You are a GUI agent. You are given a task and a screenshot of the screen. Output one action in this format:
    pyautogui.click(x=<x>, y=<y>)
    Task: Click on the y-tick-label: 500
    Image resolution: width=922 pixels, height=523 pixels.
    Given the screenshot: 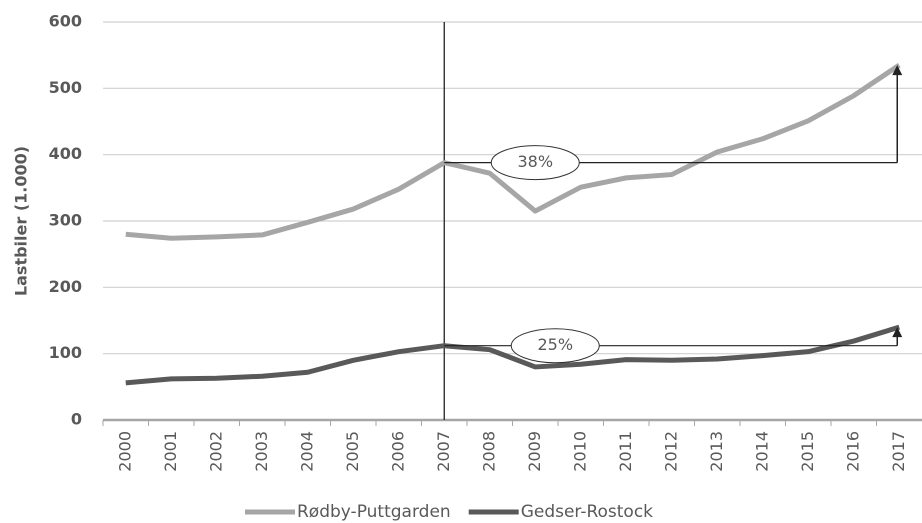 What is the action you would take?
    pyautogui.click(x=65, y=87)
    